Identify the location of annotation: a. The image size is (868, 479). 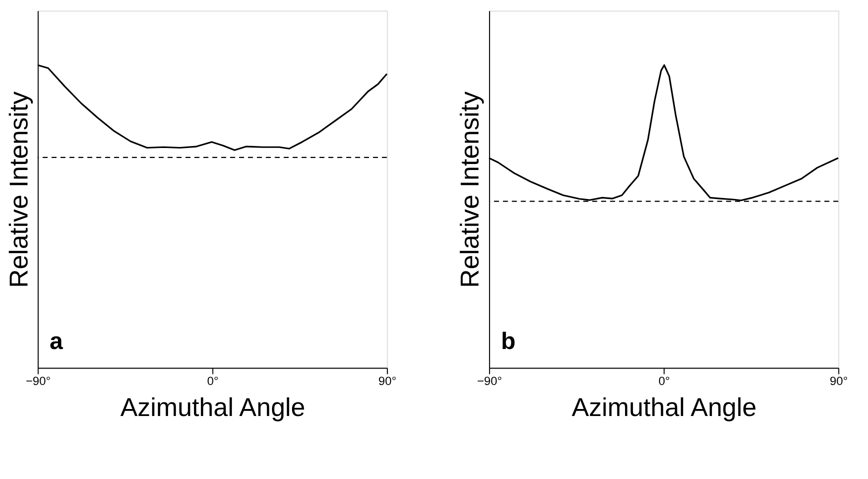
(57, 341).